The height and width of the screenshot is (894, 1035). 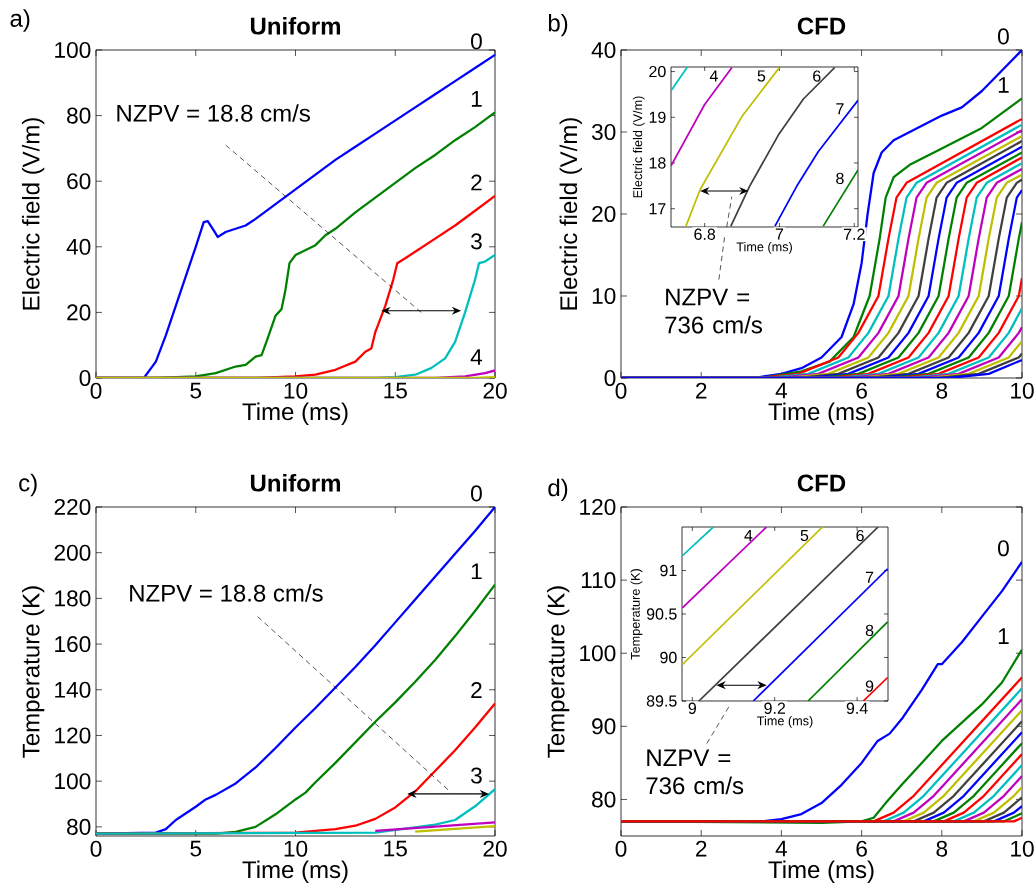 What do you see at coordinates (28, 485) in the screenshot?
I see `text: c)` at bounding box center [28, 485].